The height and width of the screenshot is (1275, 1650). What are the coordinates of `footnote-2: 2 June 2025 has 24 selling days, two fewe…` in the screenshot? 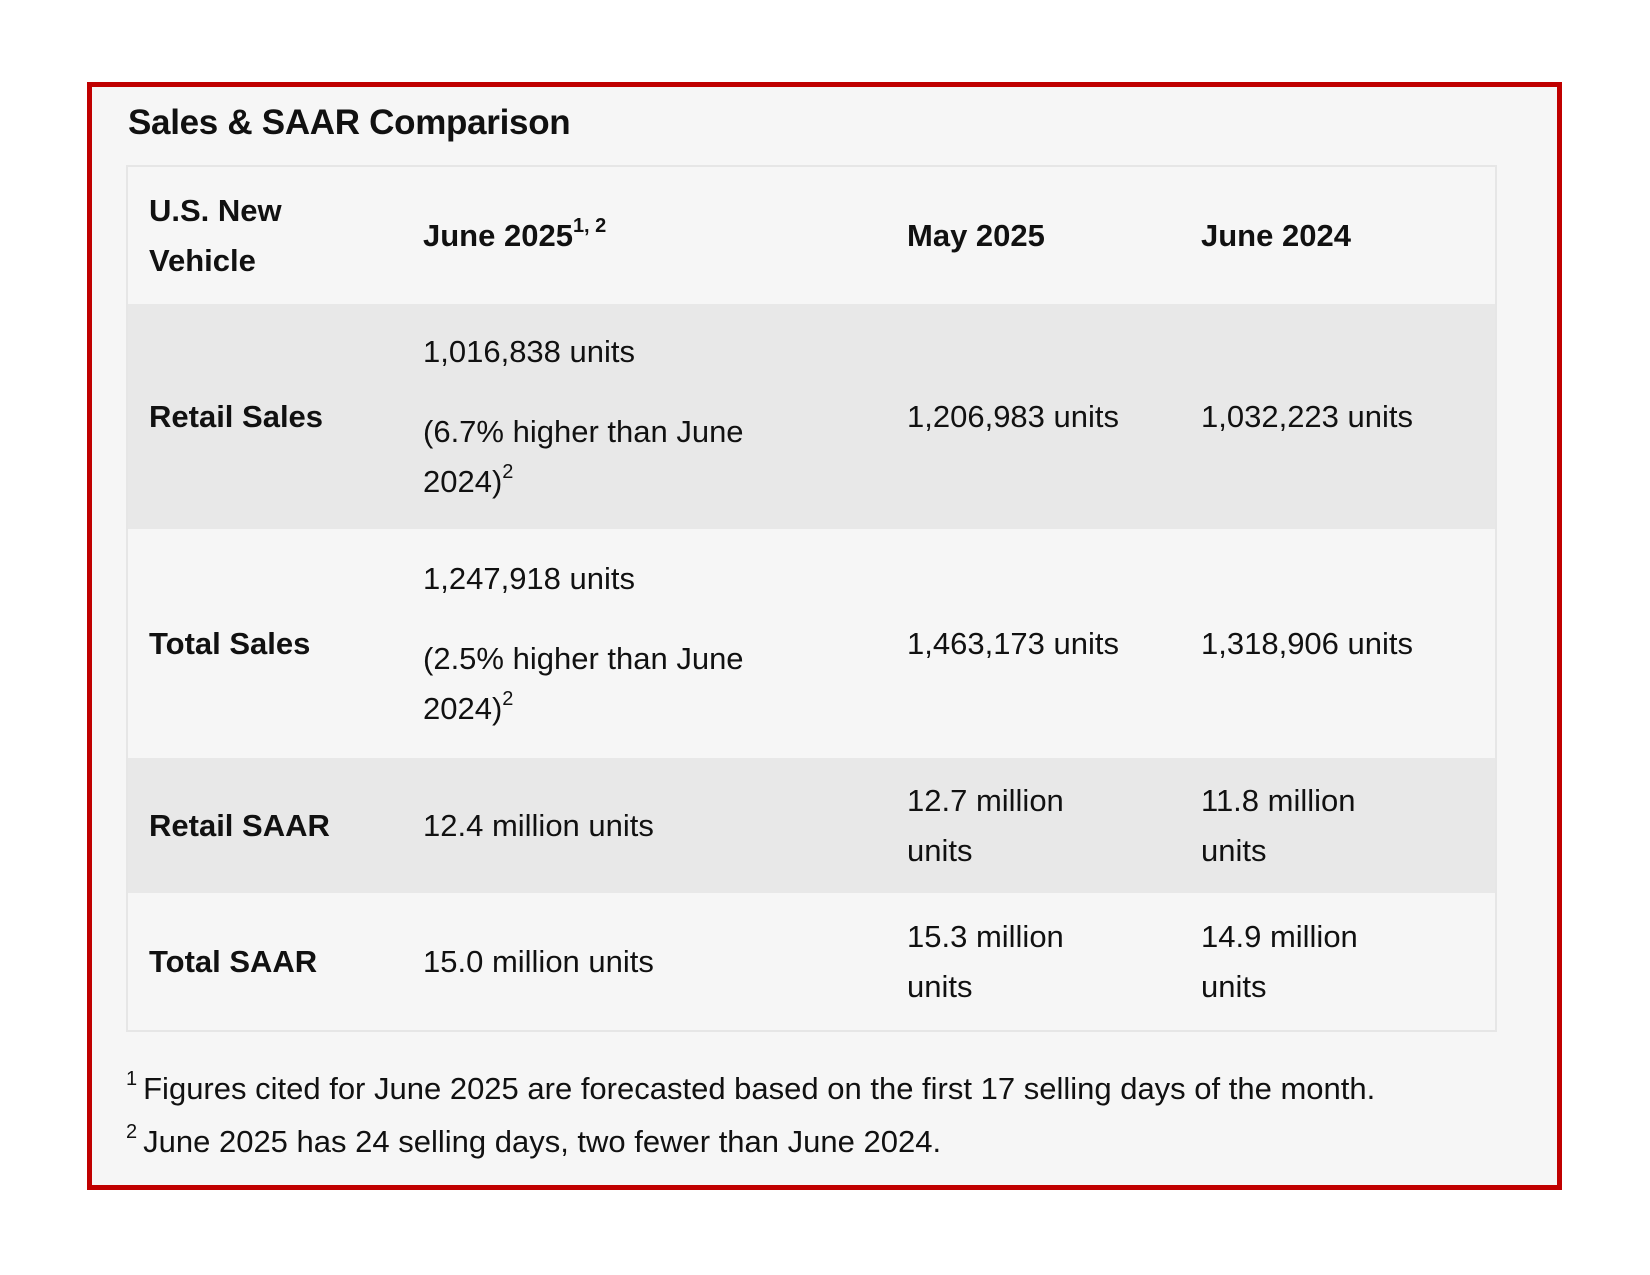 It's located at (533, 1142).